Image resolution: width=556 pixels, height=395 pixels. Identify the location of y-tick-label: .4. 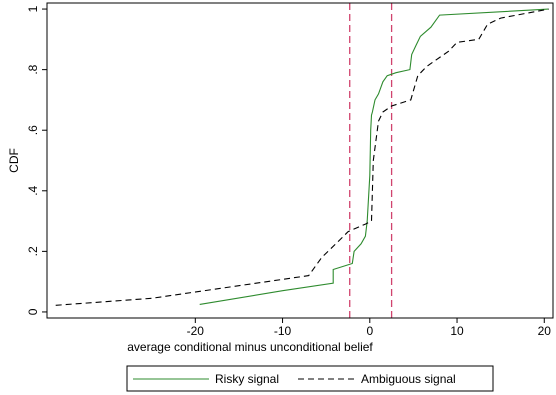
(33, 190).